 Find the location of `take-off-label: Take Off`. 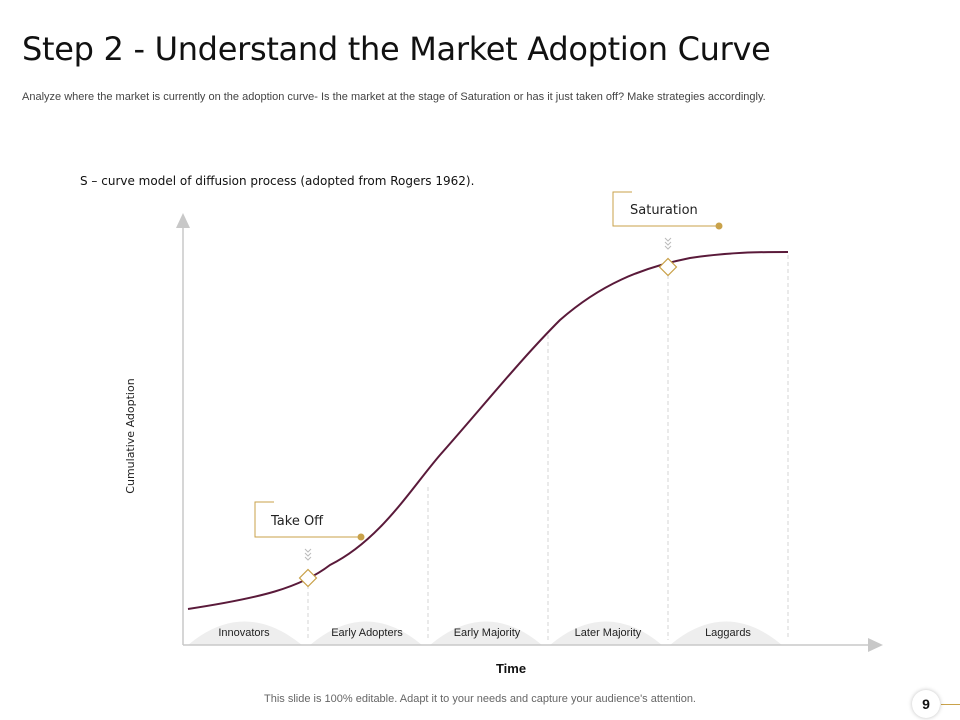

take-off-label: Take Off is located at coordinates (297, 521).